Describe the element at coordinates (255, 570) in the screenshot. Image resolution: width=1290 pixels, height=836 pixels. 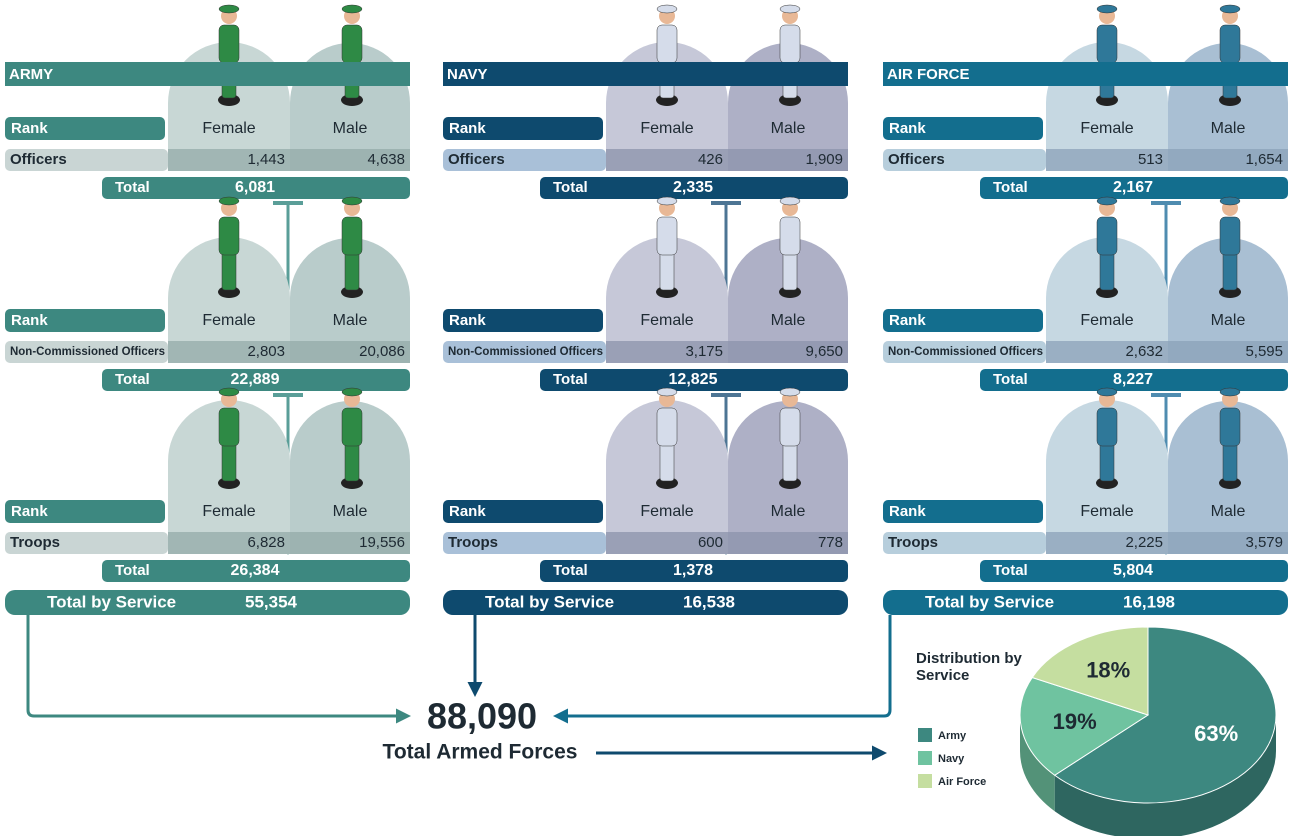
I see `total-value: 26,384` at that location.